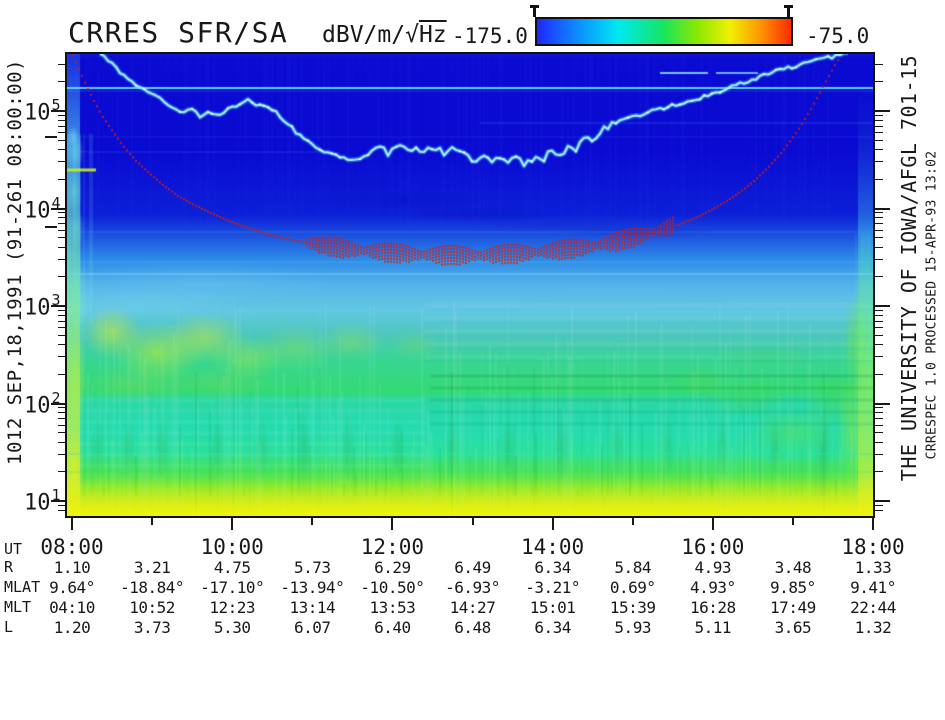 Image resolution: width=945 pixels, height=720 pixels. I want to click on ephemeris-value-r: 6.29, so click(392, 567).